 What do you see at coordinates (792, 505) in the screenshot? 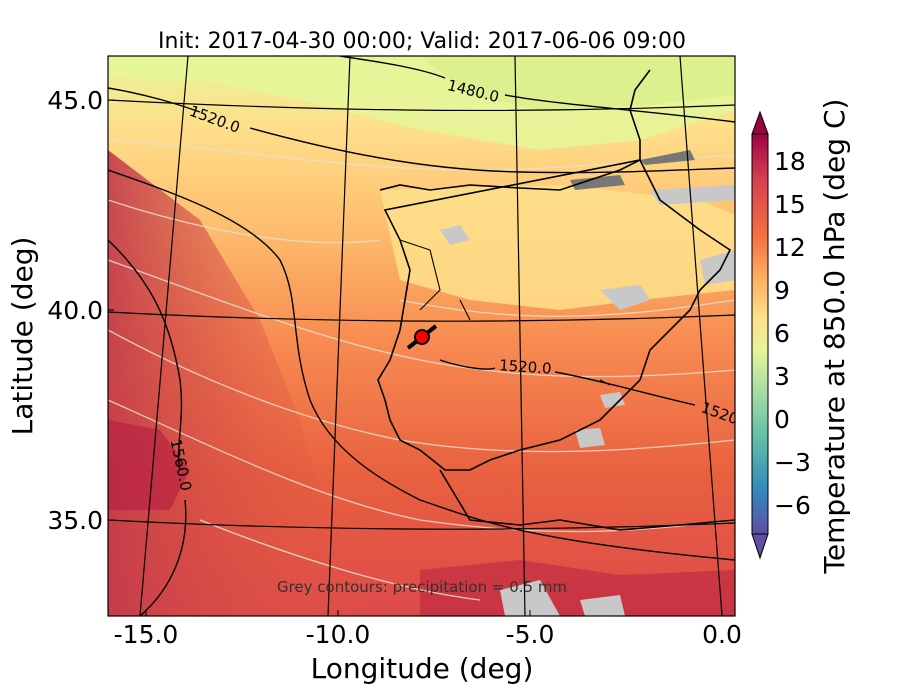
I see `colorbar-tick-minus6: −6` at bounding box center [792, 505].